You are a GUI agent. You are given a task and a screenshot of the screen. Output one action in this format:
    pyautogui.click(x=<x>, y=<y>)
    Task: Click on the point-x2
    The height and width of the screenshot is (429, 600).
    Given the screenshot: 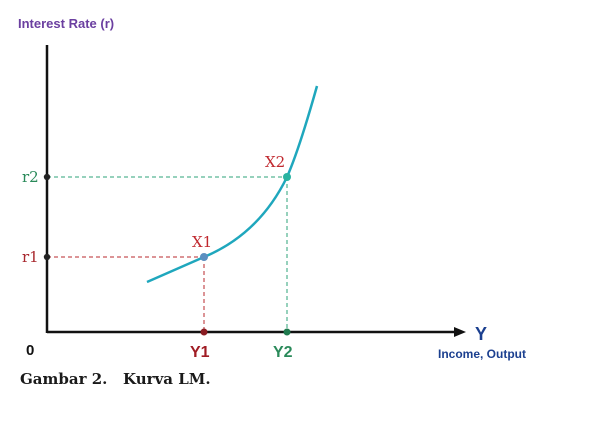 What is the action you would take?
    pyautogui.click(x=287, y=177)
    